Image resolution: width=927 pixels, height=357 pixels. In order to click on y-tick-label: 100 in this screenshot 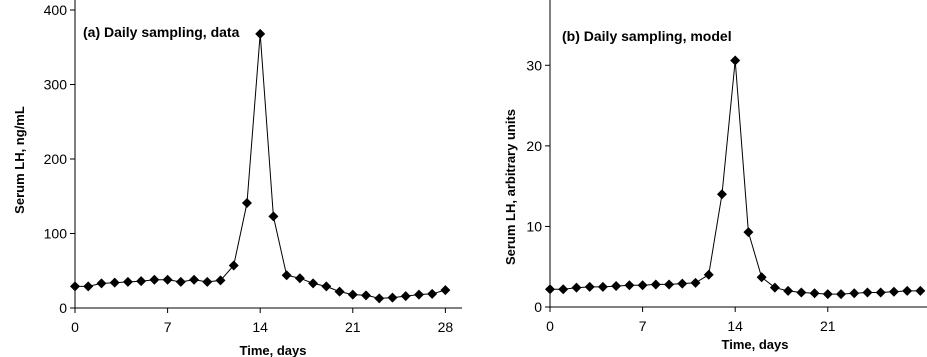, I will do `click(56, 234)`.